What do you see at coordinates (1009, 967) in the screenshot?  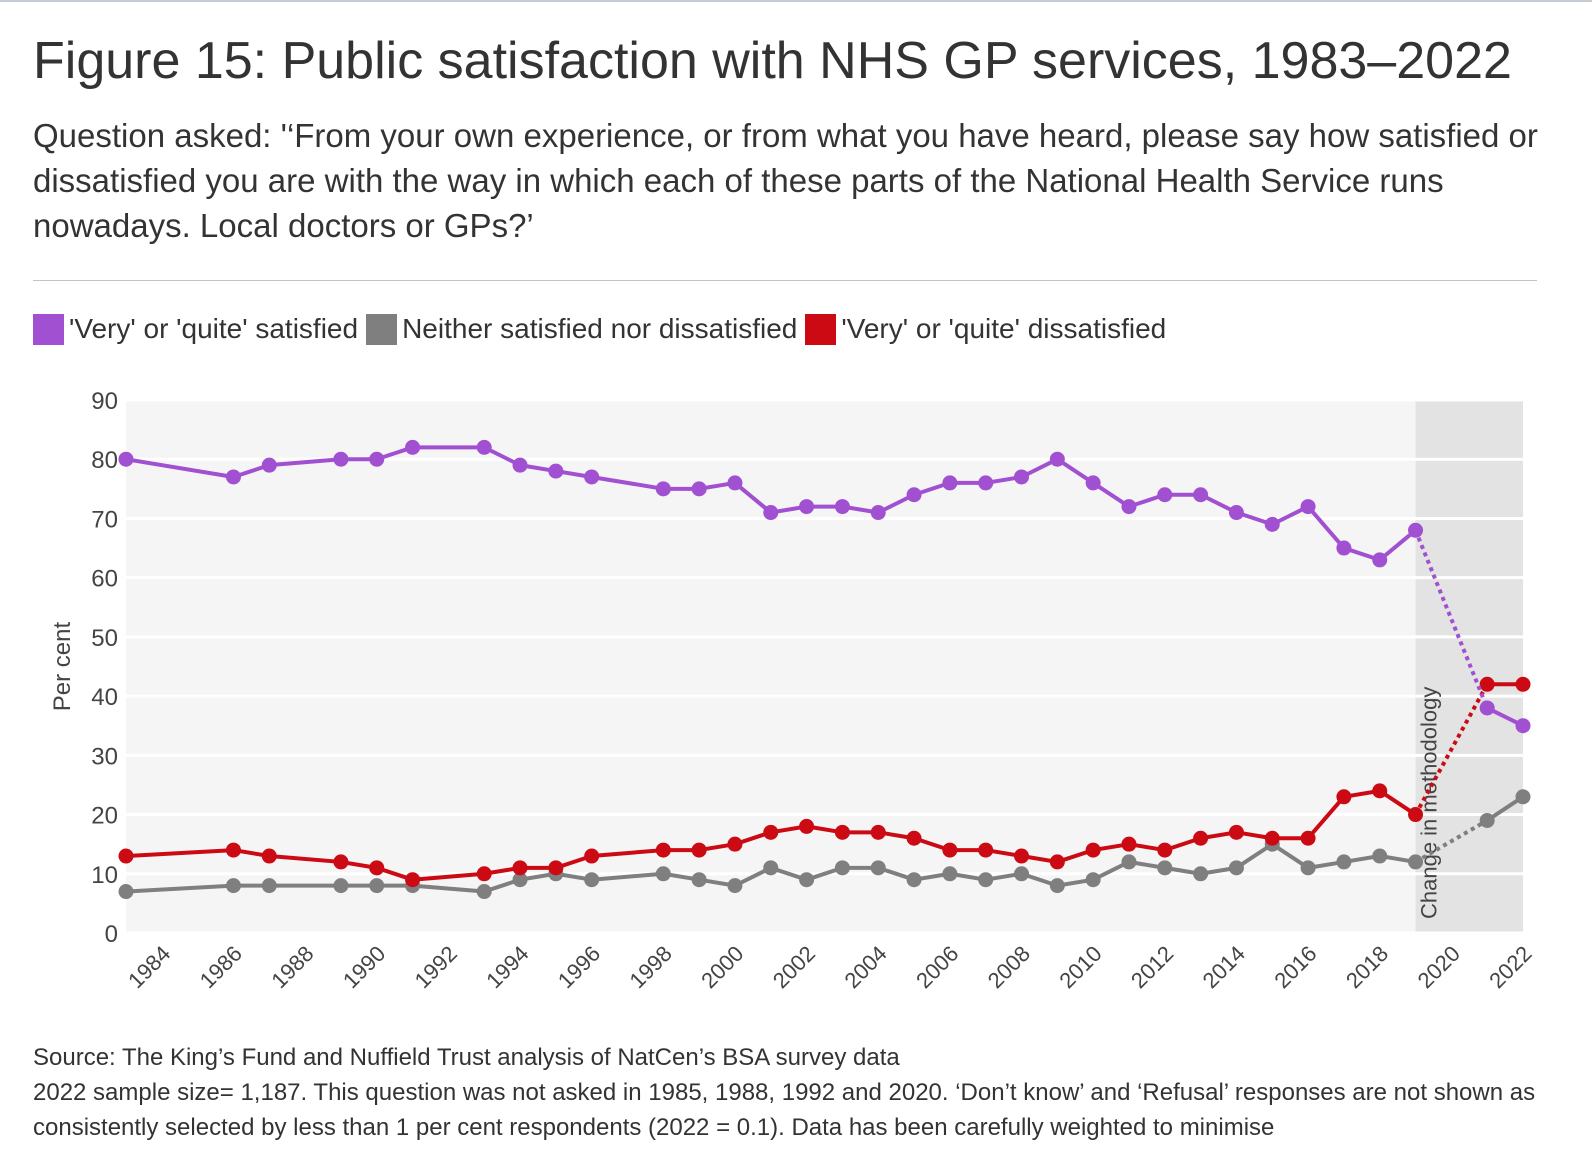 I see `x-tick-label: 2008` at bounding box center [1009, 967].